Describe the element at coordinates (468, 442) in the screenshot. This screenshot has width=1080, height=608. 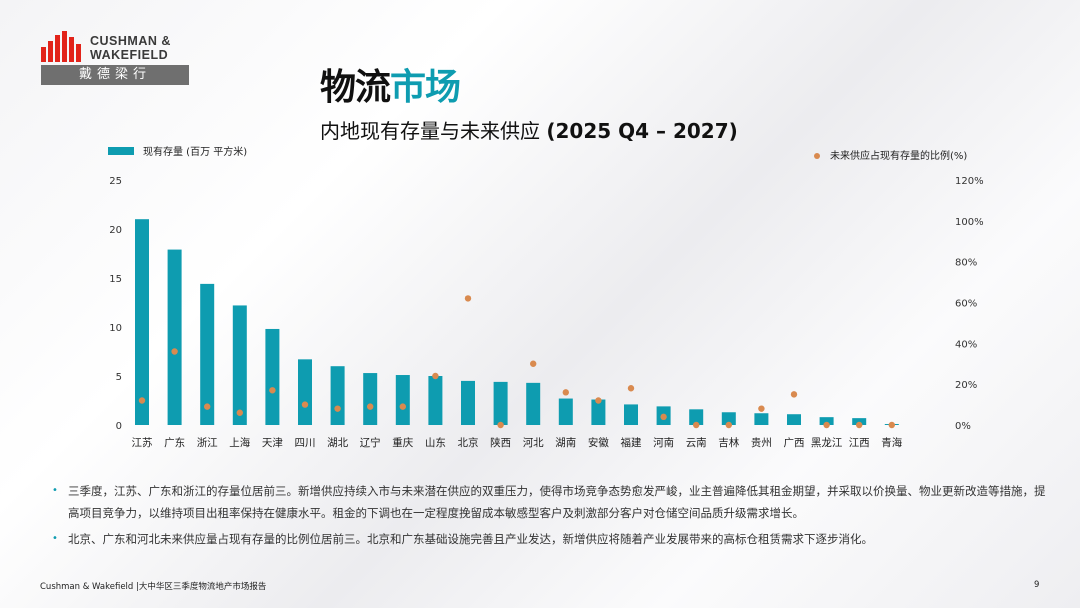
I see `category-label: 北京` at that location.